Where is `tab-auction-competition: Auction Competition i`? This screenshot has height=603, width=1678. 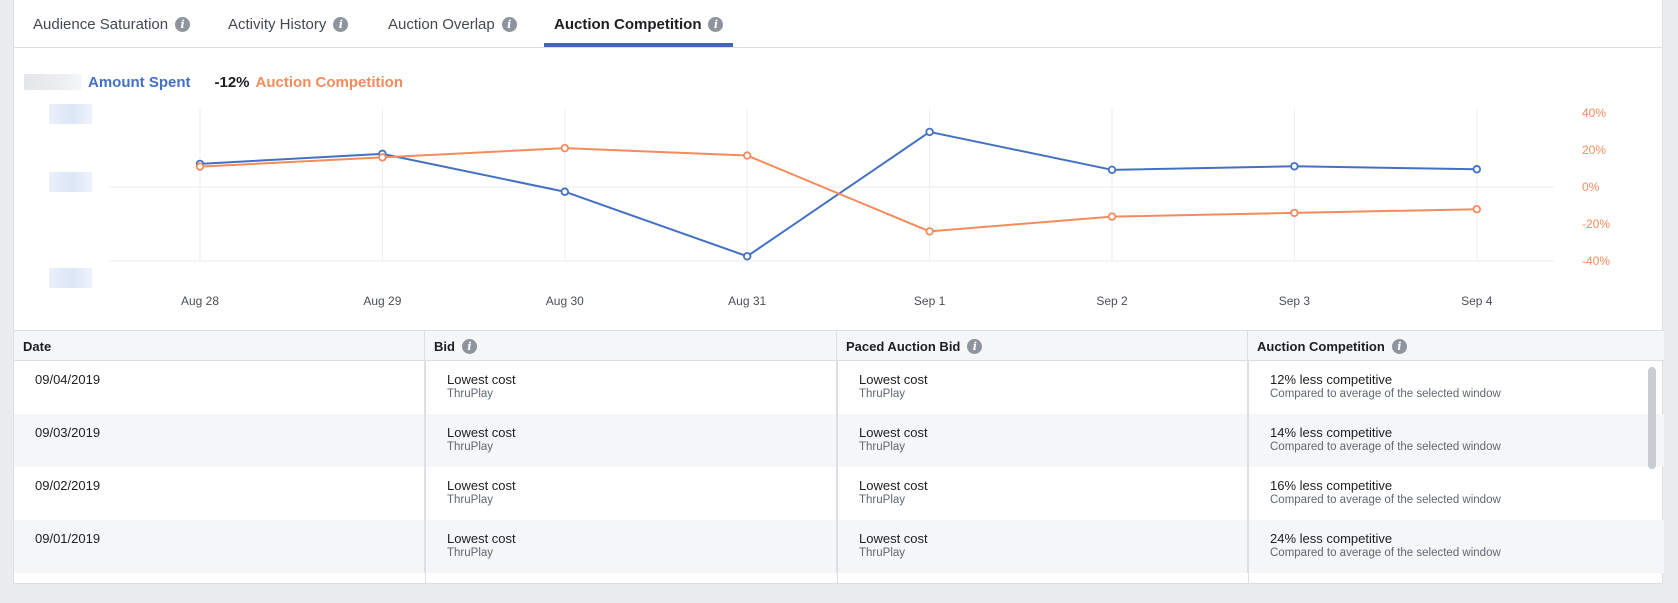
tab-auction-competition: Auction Competition i is located at coordinates (639, 24).